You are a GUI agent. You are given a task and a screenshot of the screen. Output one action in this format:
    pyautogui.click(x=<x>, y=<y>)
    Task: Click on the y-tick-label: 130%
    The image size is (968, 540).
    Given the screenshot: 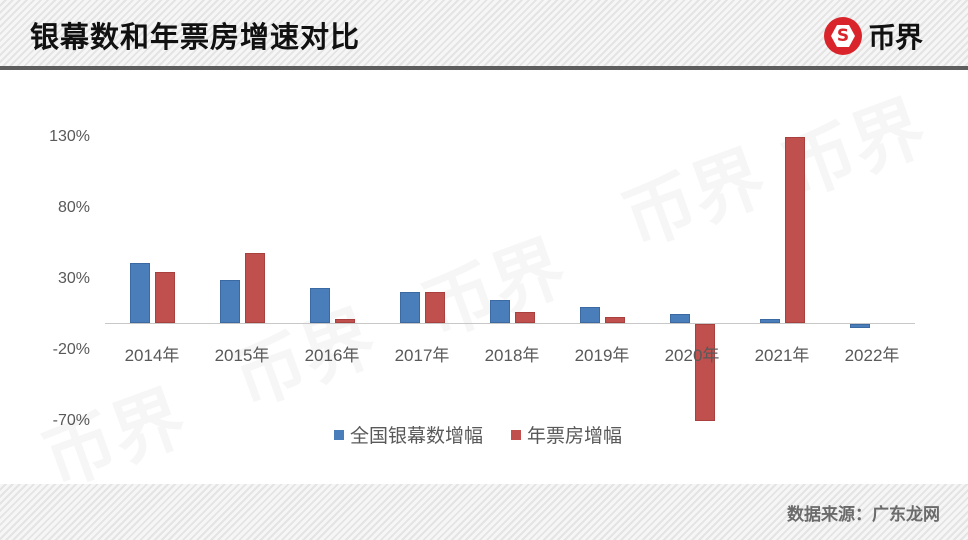 What is the action you would take?
    pyautogui.click(x=69, y=137)
    